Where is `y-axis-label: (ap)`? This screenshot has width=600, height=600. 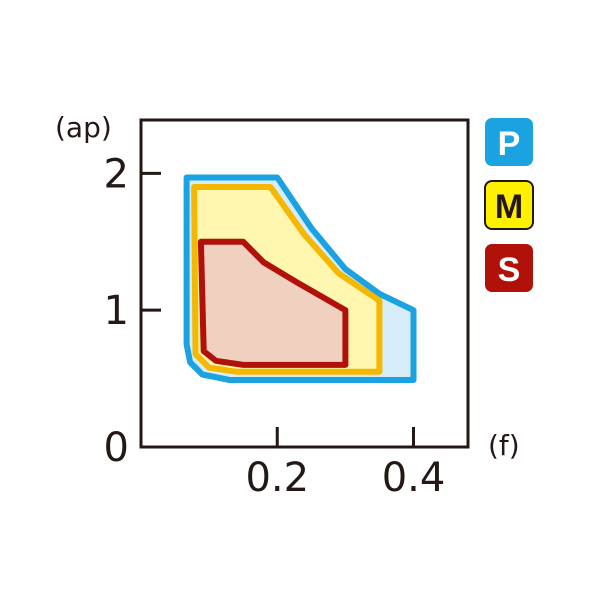
y-axis-label: (ap) is located at coordinates (83, 127).